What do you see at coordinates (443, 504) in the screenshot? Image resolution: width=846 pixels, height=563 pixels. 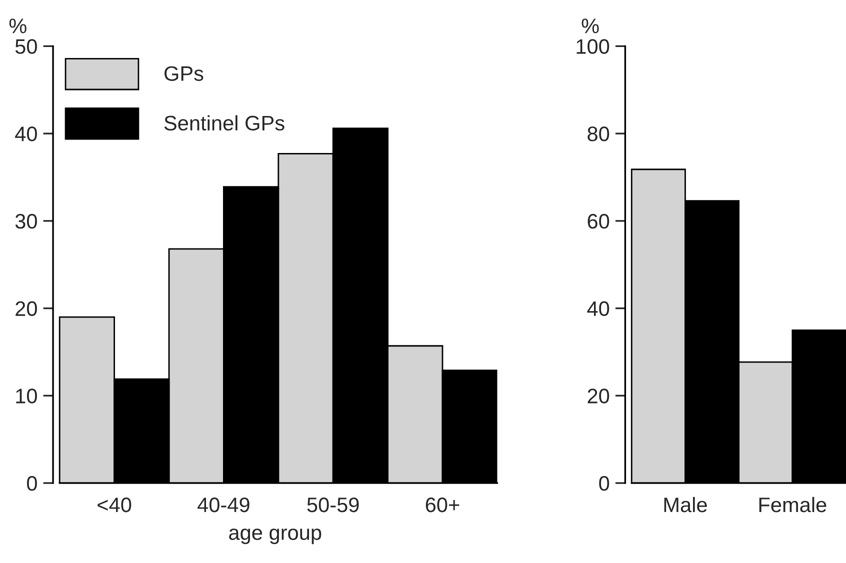 I see `x-tick-label: 60+` at bounding box center [443, 504].